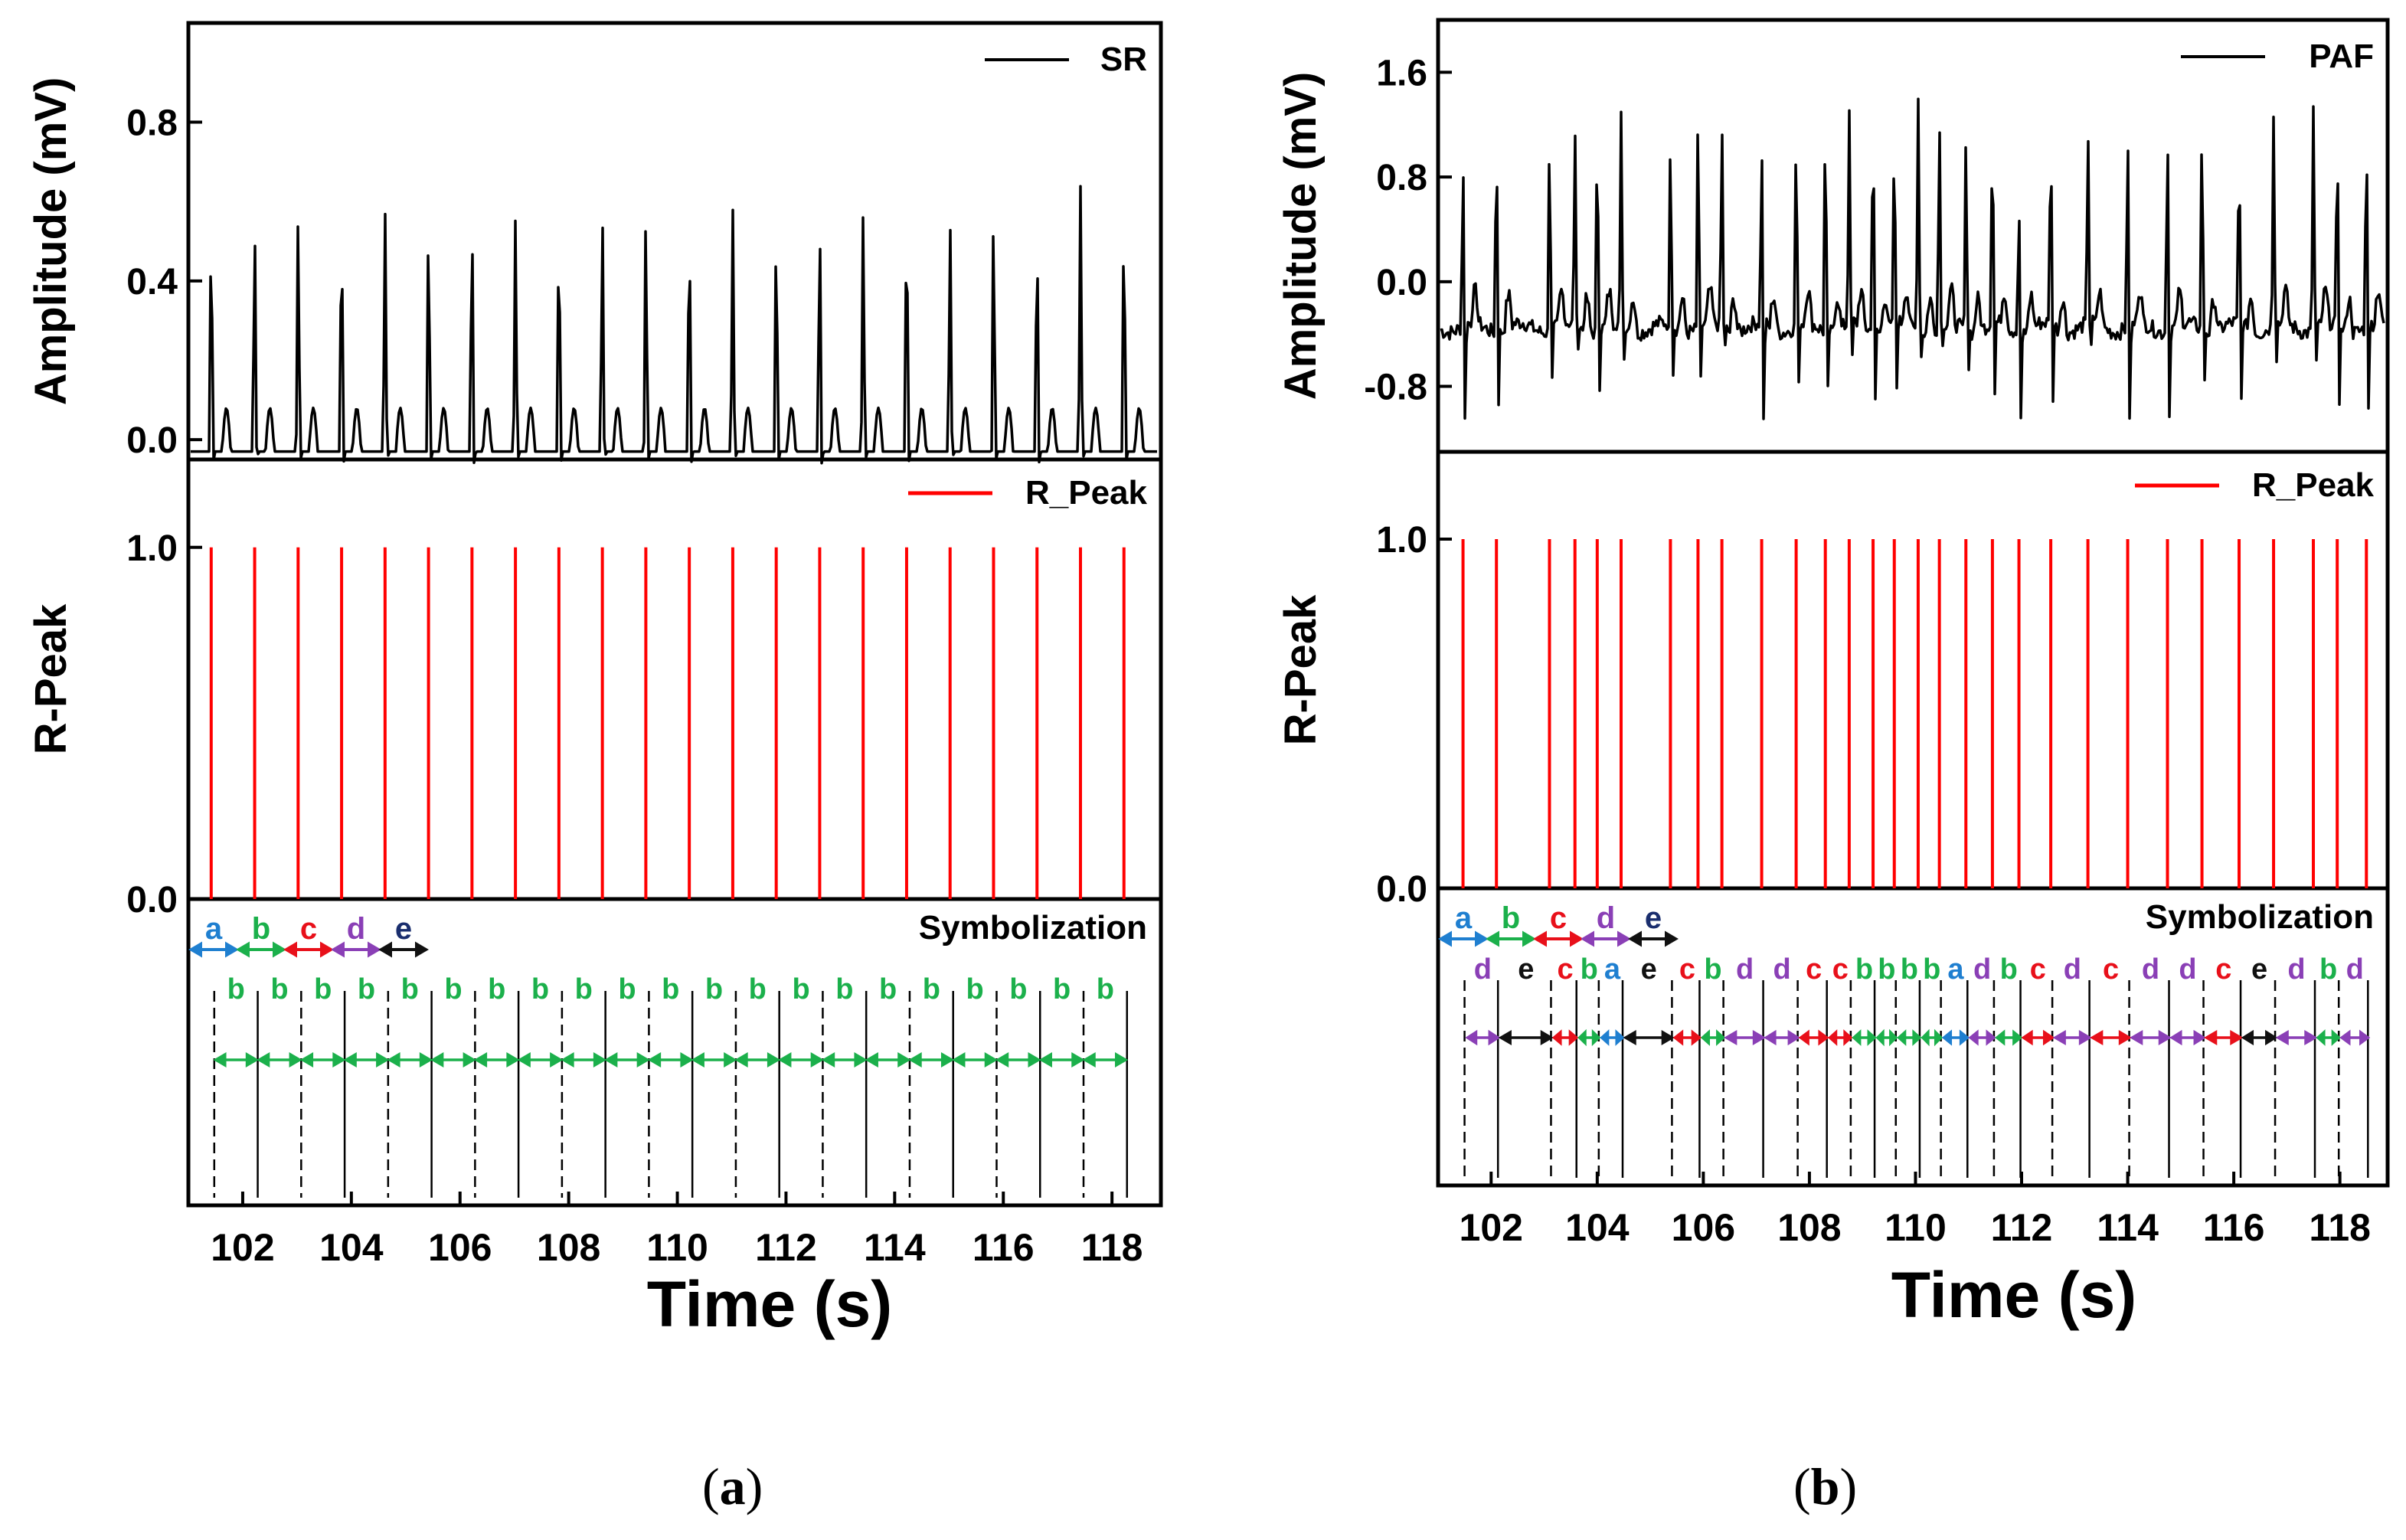 Image resolution: width=2406 pixels, height=1540 pixels. Describe the element at coordinates (356, 929) in the screenshot. I see `key-label-d: d` at that location.